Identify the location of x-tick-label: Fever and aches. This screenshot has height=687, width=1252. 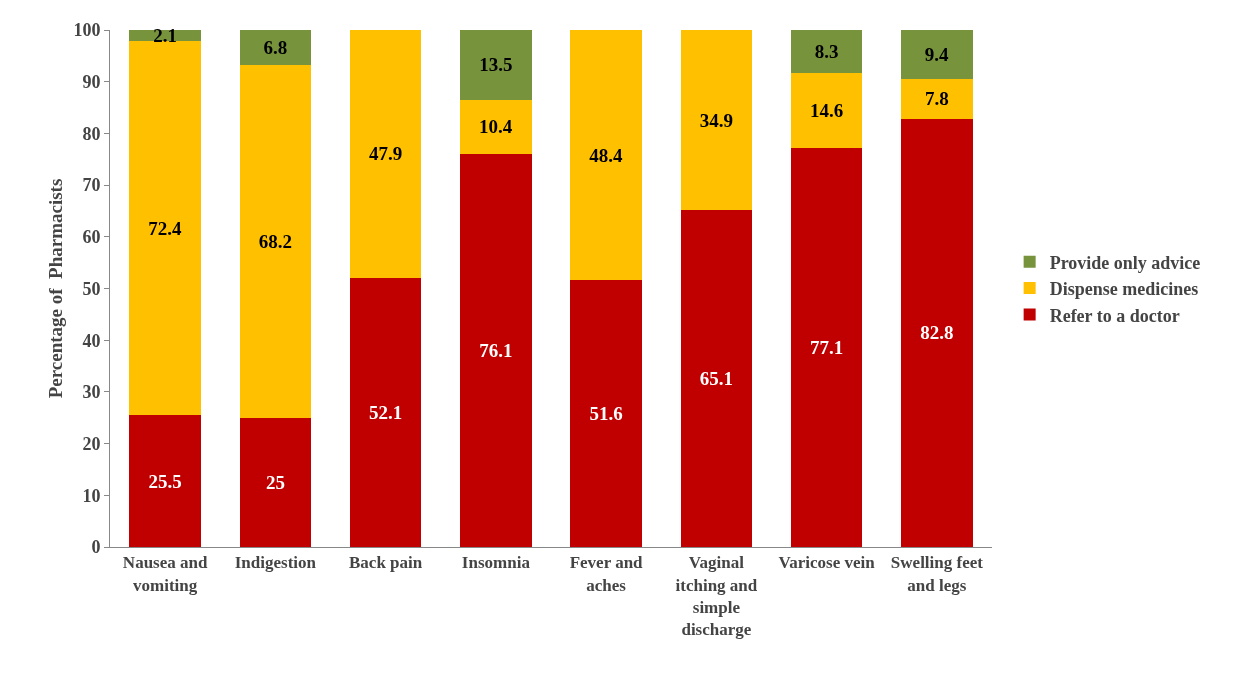
(606, 574).